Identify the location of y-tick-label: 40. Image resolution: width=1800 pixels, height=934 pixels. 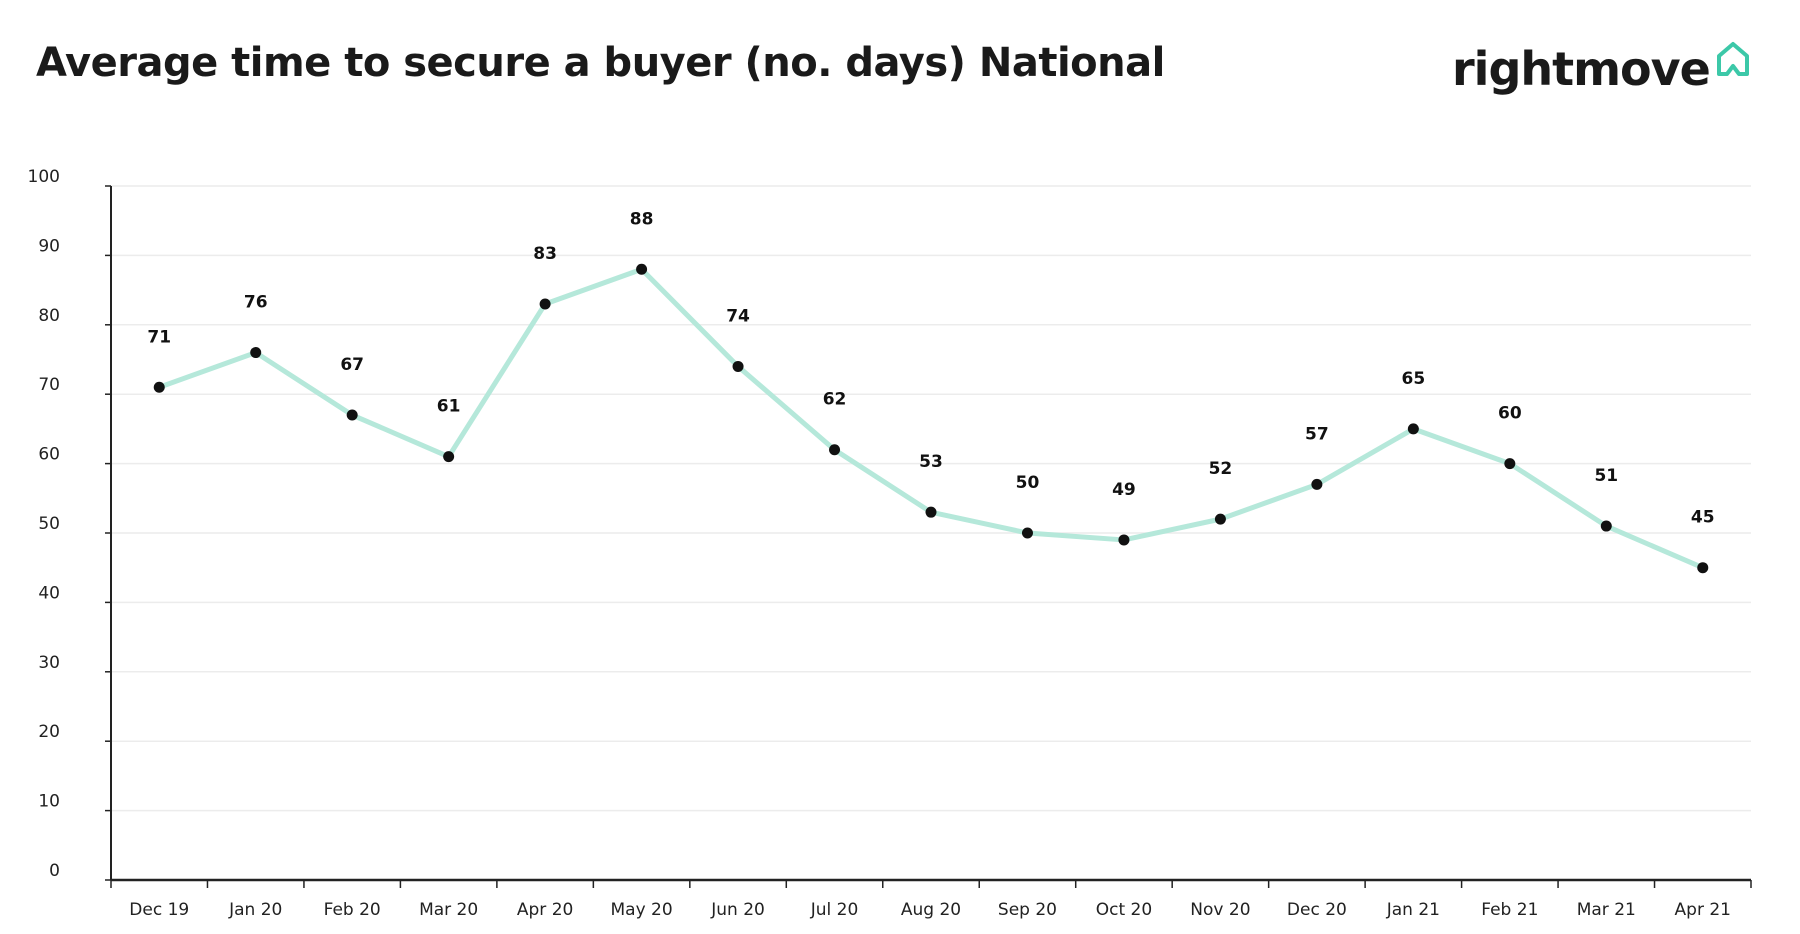
(49, 593).